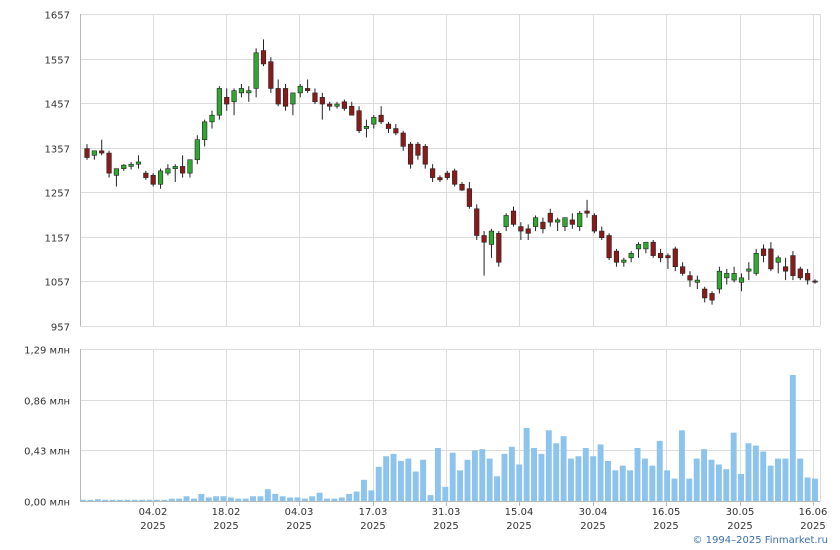 This screenshot has height=550, width=840. What do you see at coordinates (57, 239) in the screenshot?
I see `price-y-tick: 1157` at bounding box center [57, 239].